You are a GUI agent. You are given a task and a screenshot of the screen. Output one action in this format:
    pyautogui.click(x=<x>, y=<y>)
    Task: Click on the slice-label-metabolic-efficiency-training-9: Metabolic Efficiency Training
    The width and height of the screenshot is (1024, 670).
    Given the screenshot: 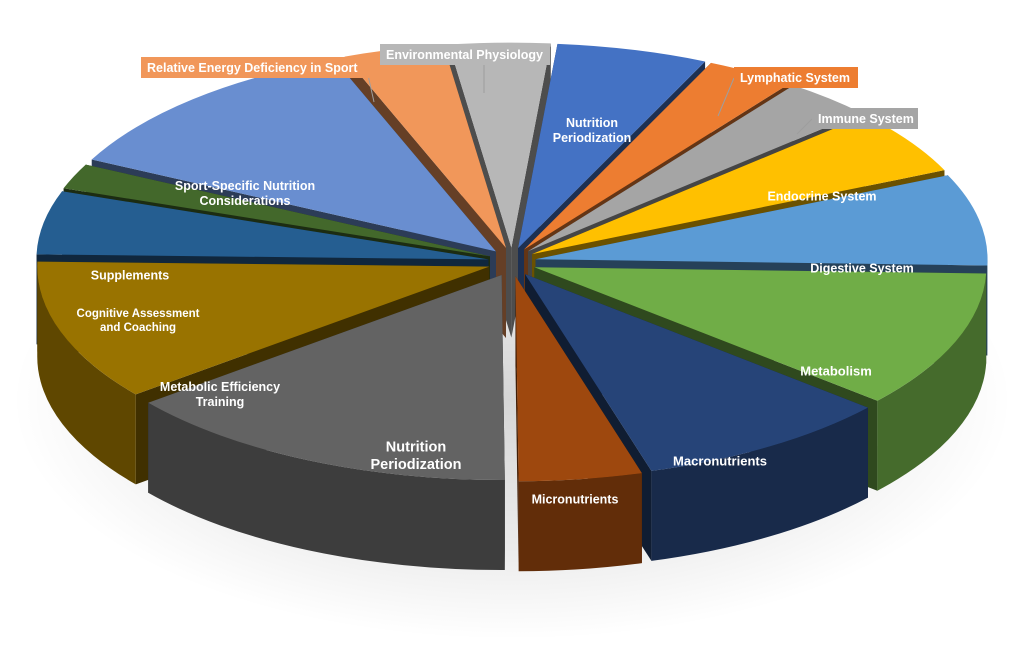 What is the action you would take?
    pyautogui.click(x=220, y=394)
    